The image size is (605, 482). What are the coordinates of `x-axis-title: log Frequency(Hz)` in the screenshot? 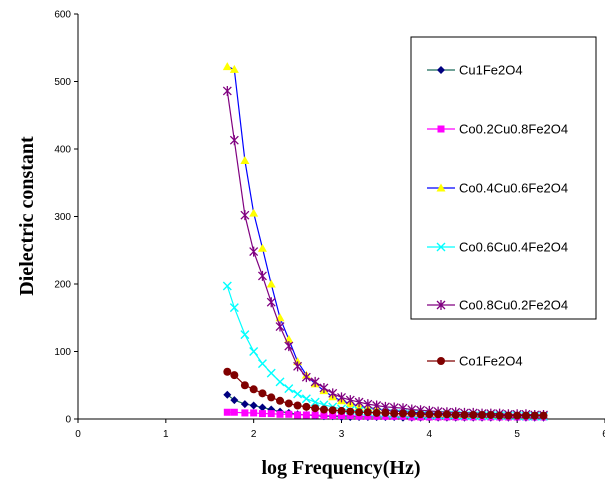 It's located at (340, 468).